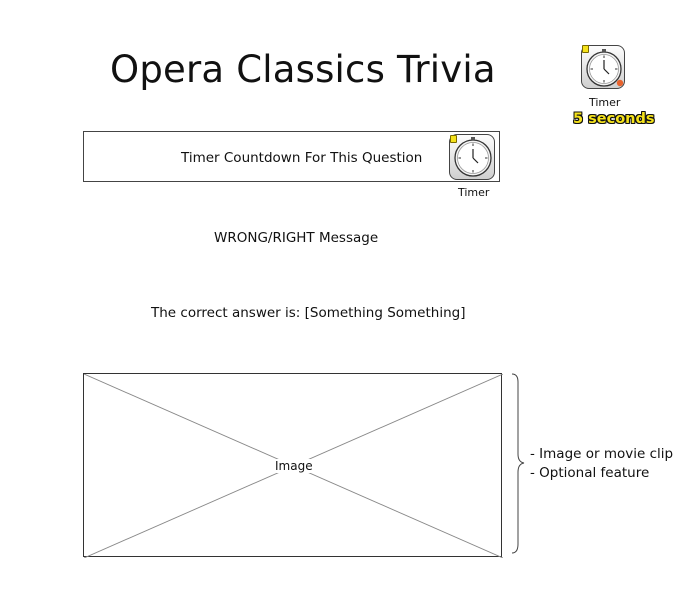  I want to click on countdown-timer-label: Timer, so click(474, 192).